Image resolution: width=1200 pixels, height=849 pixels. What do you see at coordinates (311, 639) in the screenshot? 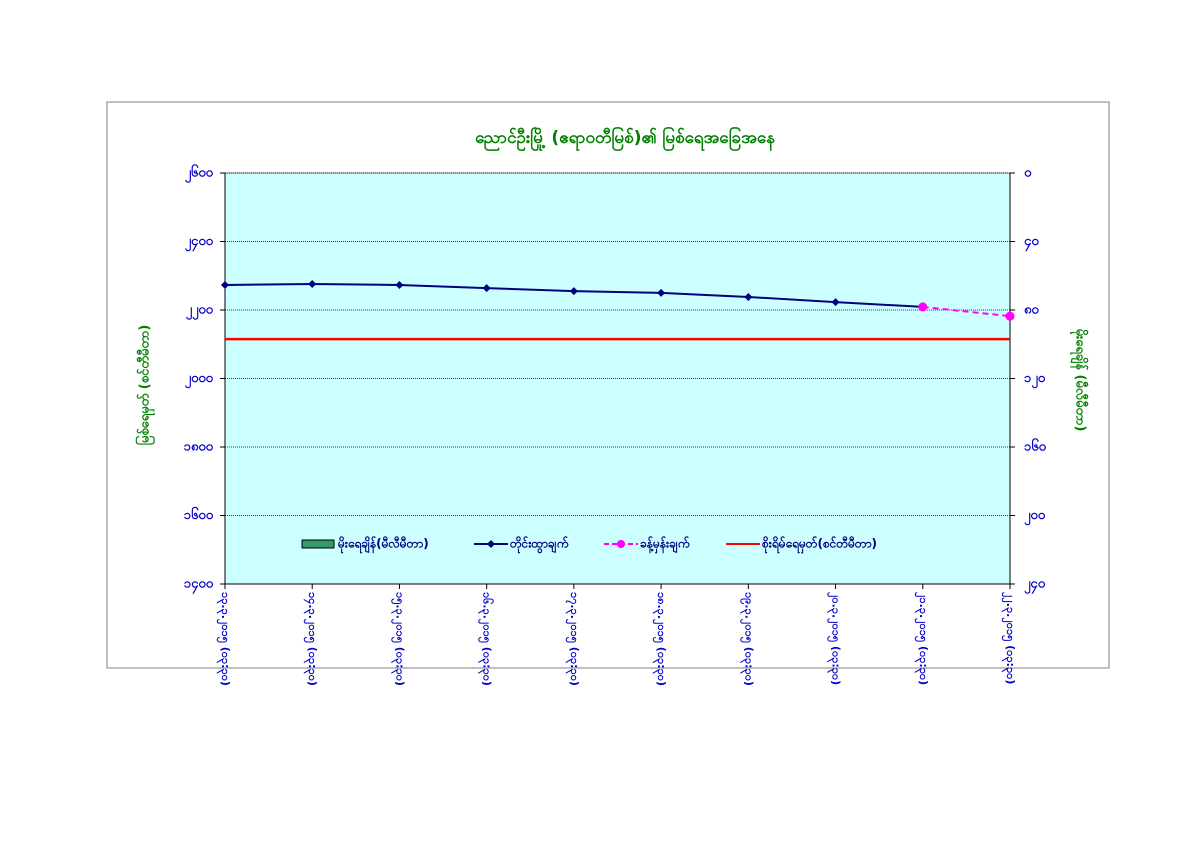
I see `x-tick-label: ၁၄.၃.၂၀၁၅ (၀၃:၃၀)` at bounding box center [311, 639].